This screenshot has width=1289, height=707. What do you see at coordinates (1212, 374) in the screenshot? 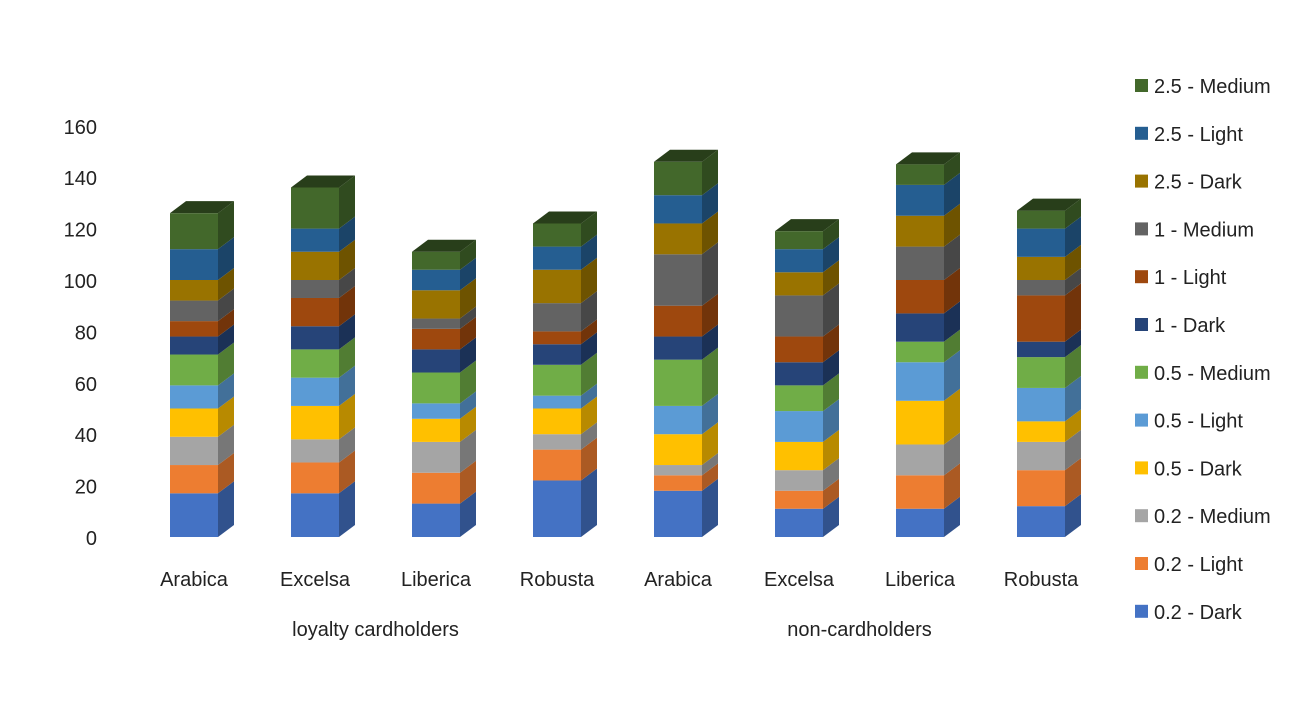
I see `legend-label: 0.5 - Medium` at bounding box center [1212, 374].